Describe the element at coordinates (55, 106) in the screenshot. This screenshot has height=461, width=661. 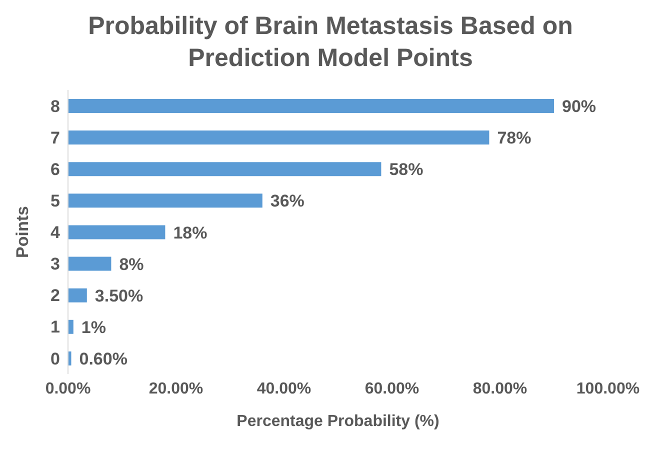
I see `y-tick-label: 8` at that location.